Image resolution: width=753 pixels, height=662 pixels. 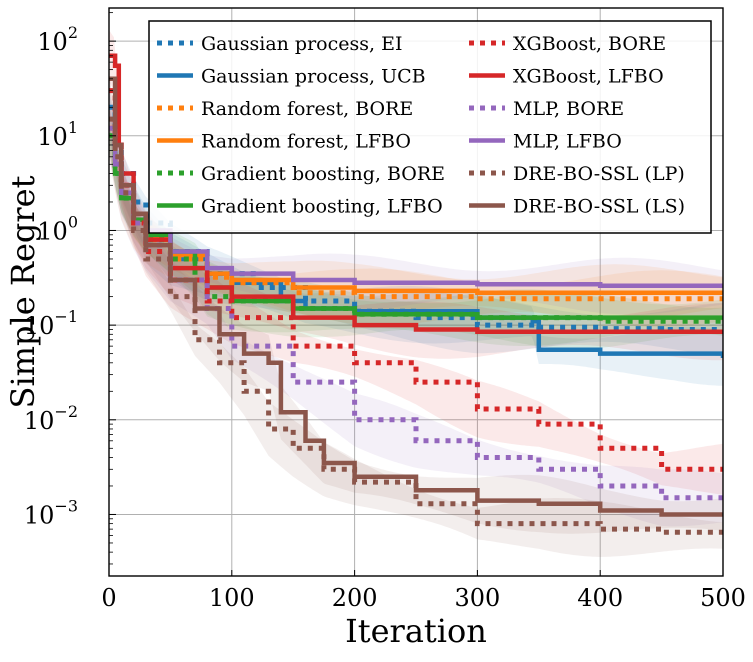 I want to click on y-tick-label: 10⁻¹, so click(x=51, y=323).